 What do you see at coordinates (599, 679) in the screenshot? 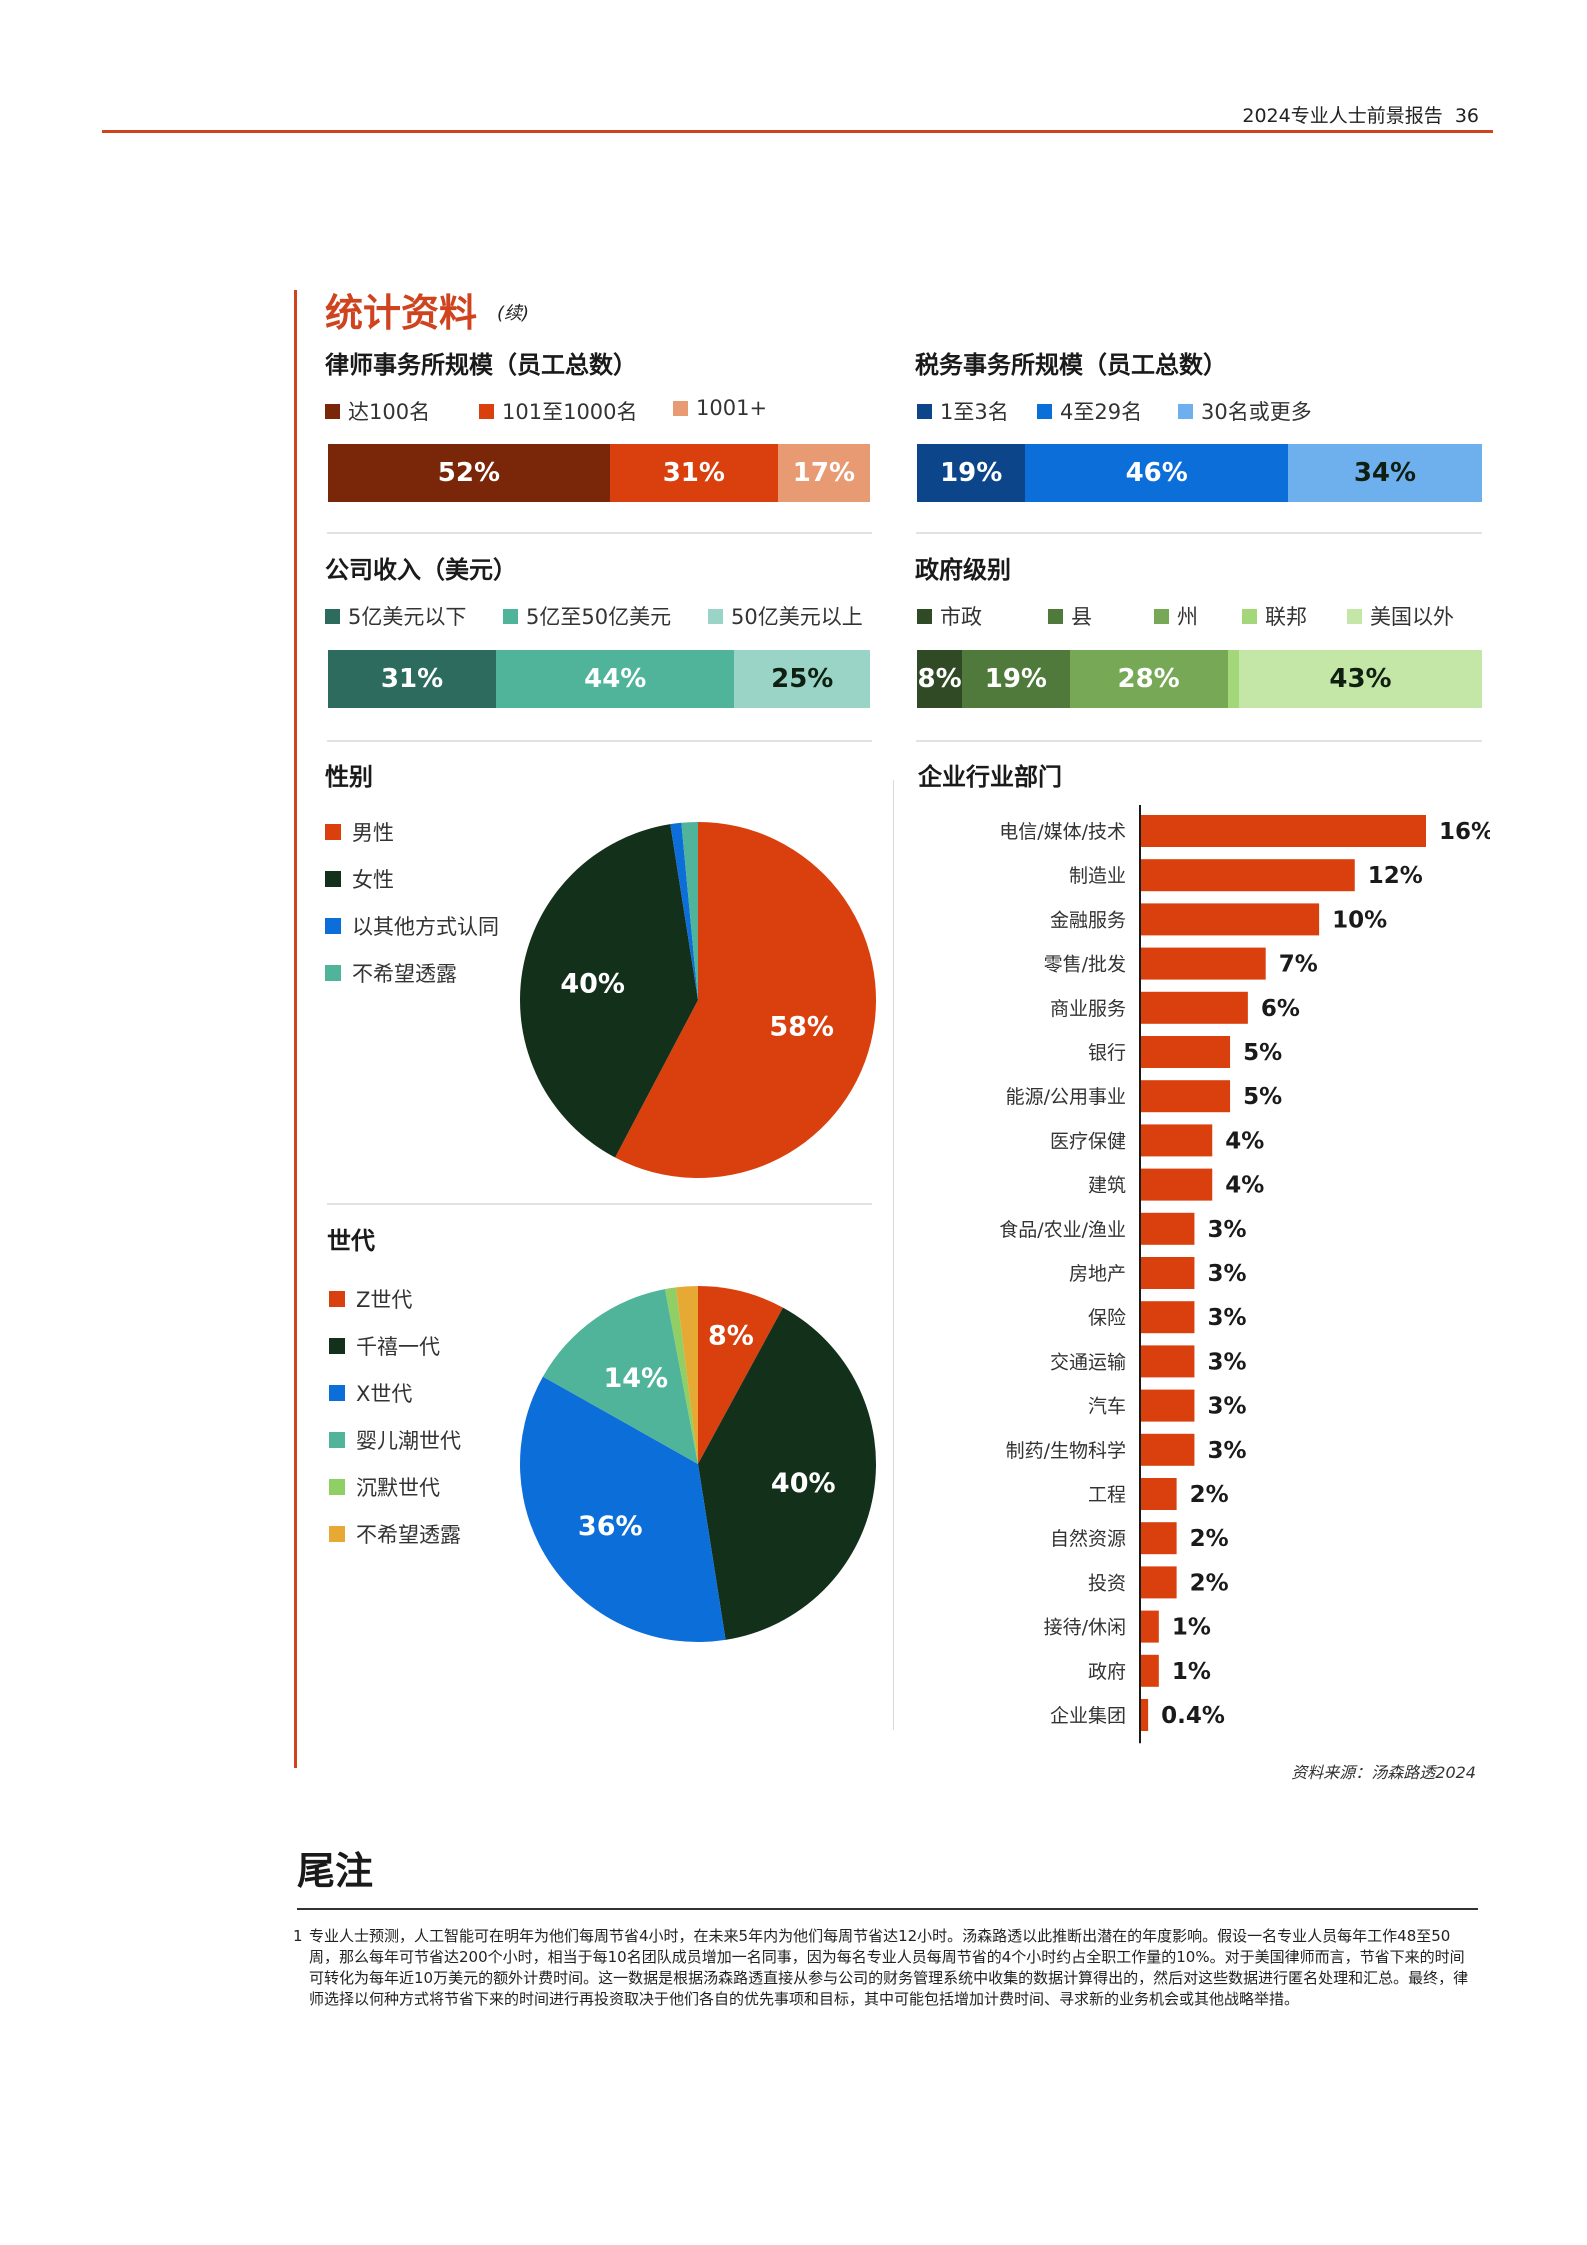
I see `company-revenue-bar: 31% 44% 25%` at bounding box center [599, 679].